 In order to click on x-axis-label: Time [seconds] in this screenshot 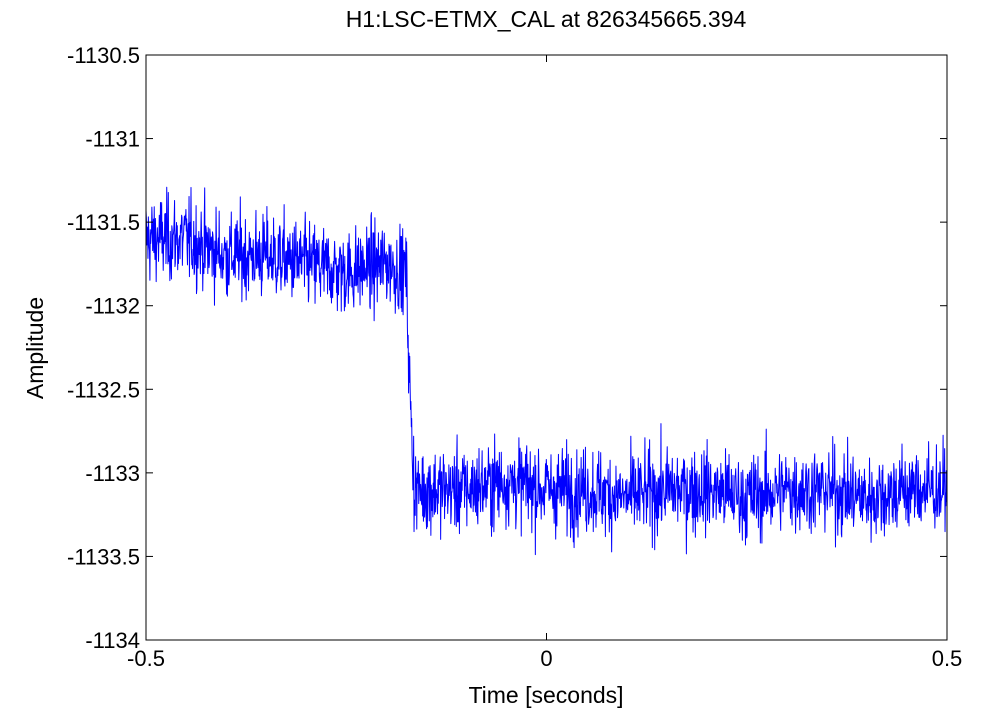, I will do `click(545, 695)`.